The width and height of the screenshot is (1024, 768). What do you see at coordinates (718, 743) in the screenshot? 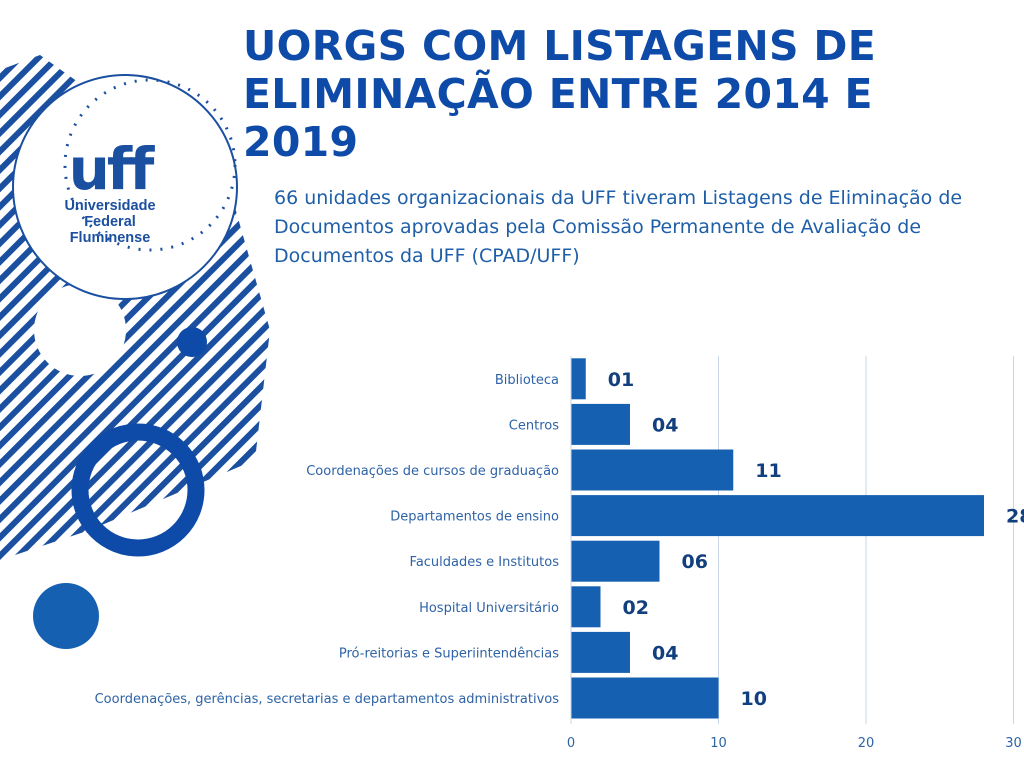
I see `x-tick-label: 10` at bounding box center [718, 743].